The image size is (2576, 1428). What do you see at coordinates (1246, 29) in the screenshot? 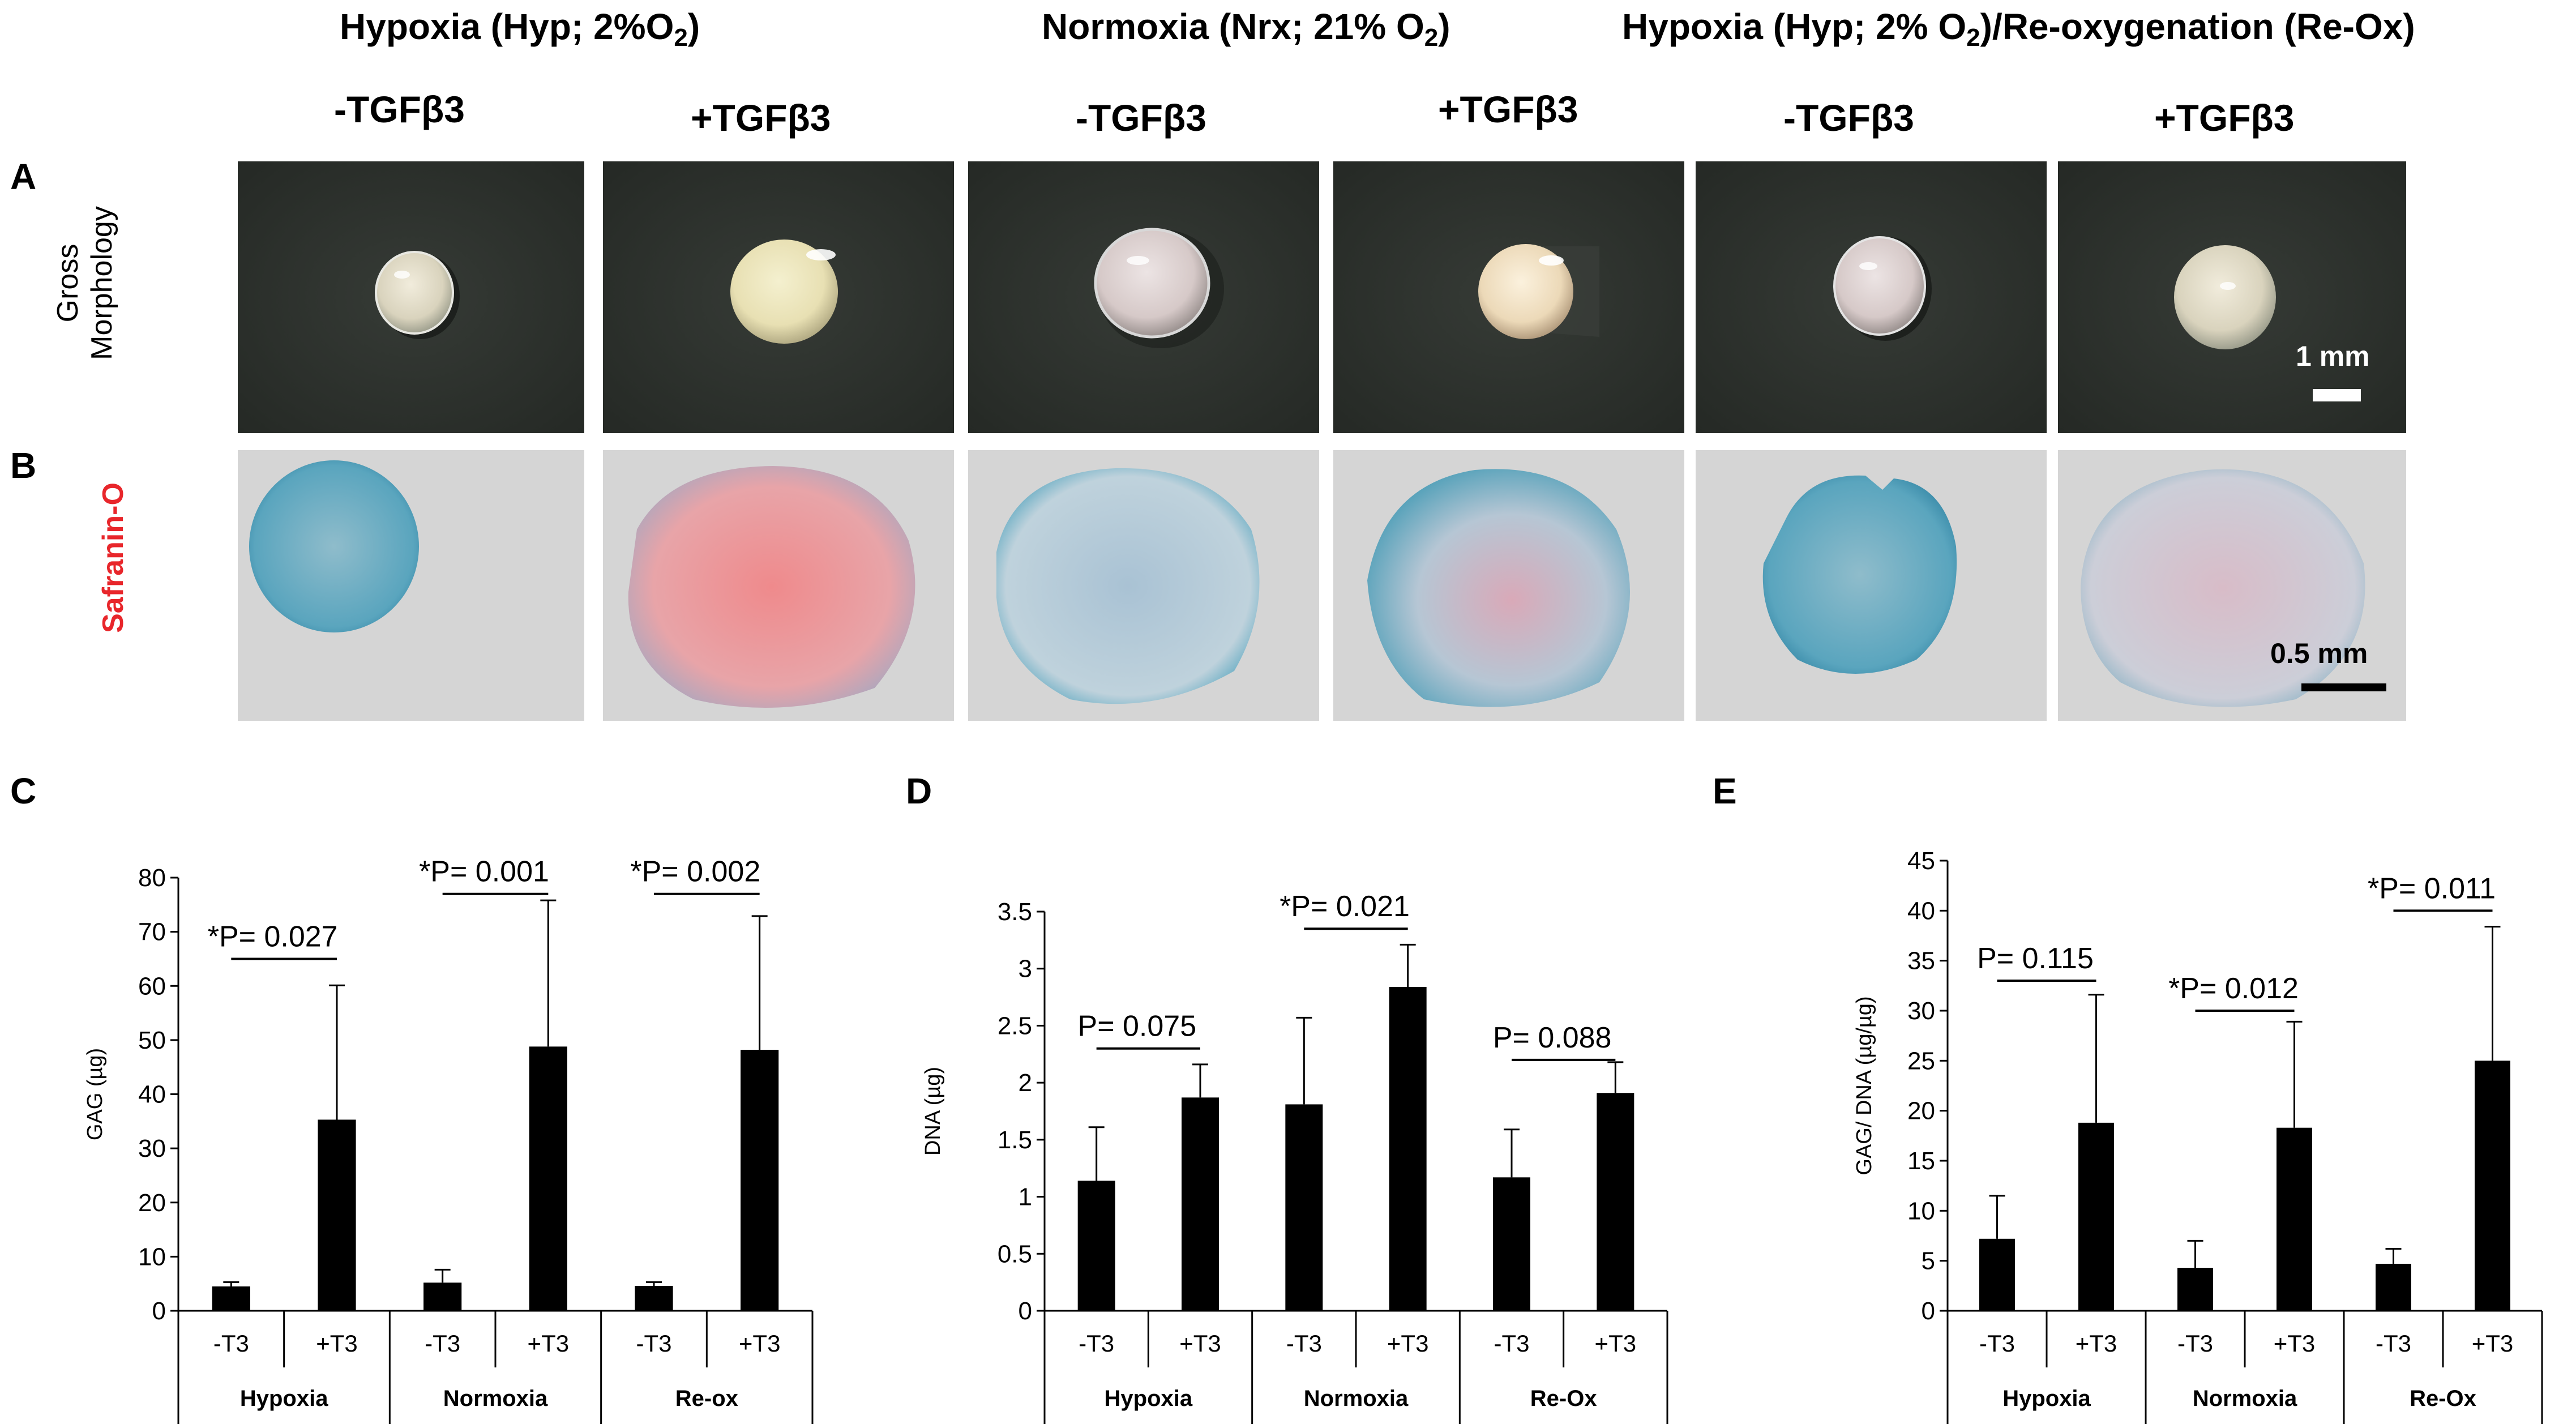
I see `condition-header-normoxia: Normoxia (Nrx; 21% O2)` at bounding box center [1246, 29].